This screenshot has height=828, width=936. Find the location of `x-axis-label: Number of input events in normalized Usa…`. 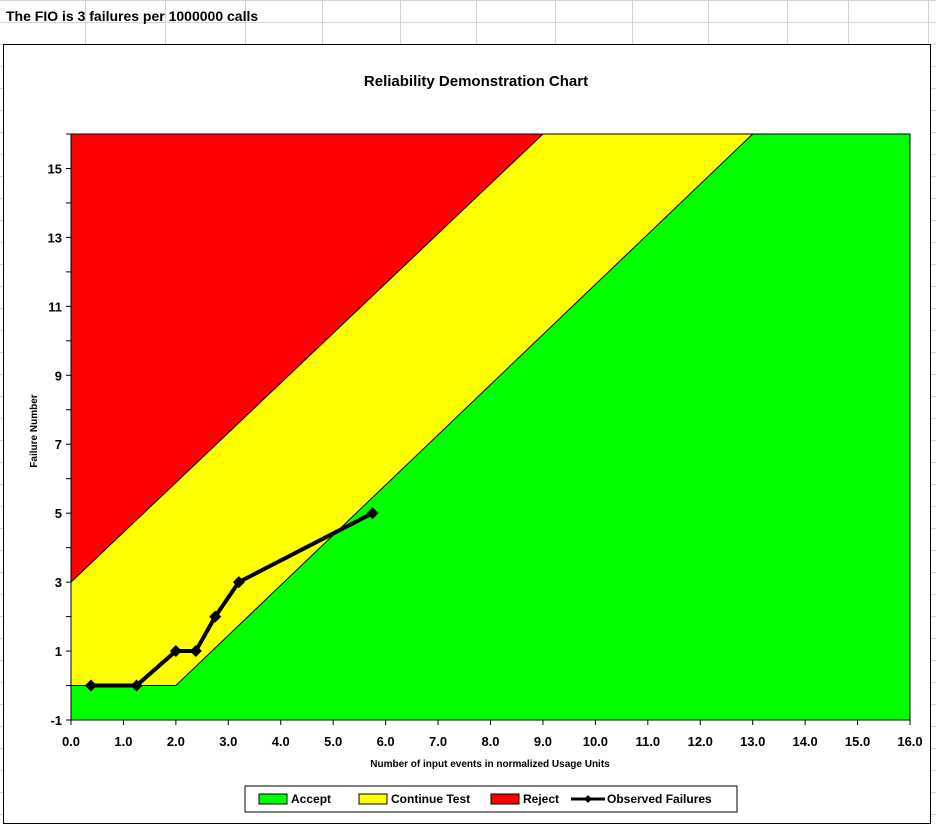

x-axis-label: Number of input events in normalized Usa… is located at coordinates (490, 764).